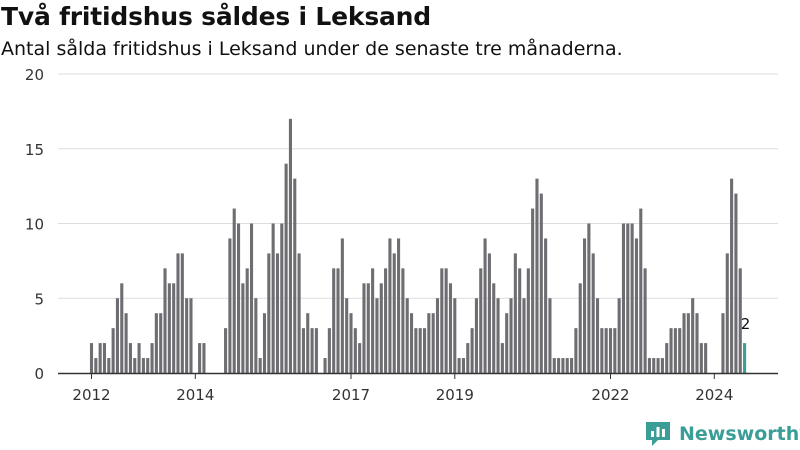 The width and height of the screenshot is (800, 450). I want to click on chart-title: Två fritidshus såldes i Leksand, so click(216, 16).